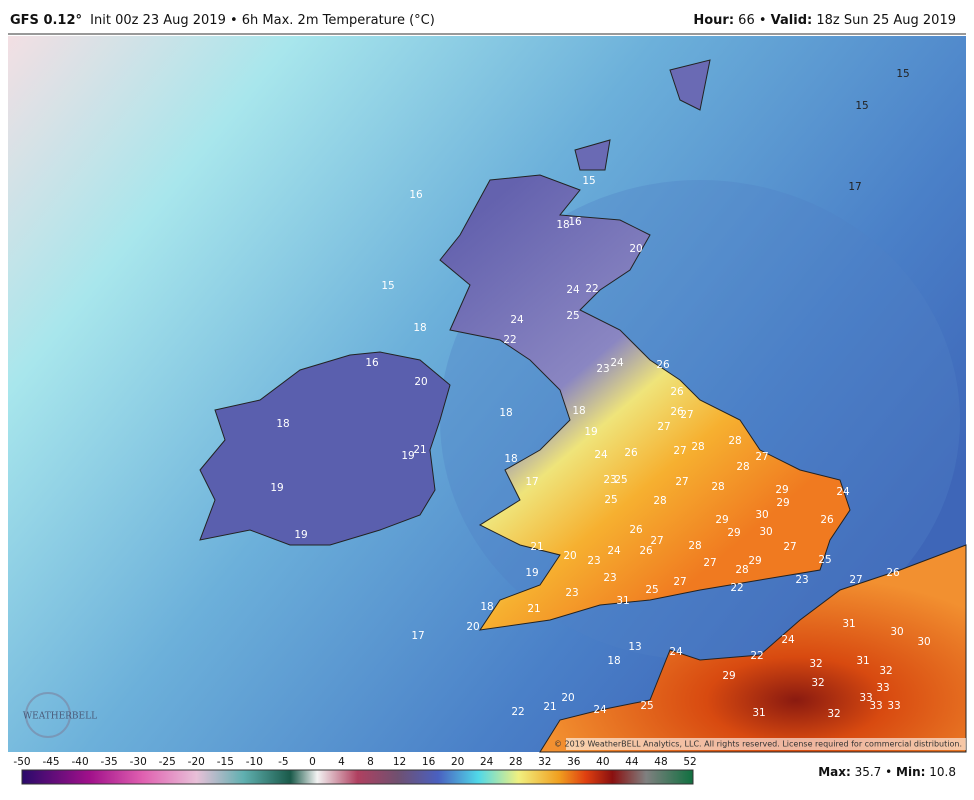  I want to click on temp-label: 21, so click(533, 609).